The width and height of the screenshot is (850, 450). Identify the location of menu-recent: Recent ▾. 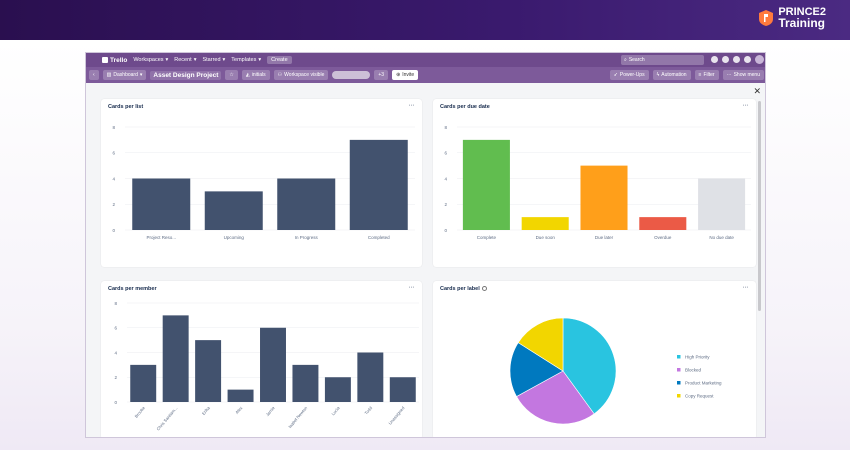
(185, 60).